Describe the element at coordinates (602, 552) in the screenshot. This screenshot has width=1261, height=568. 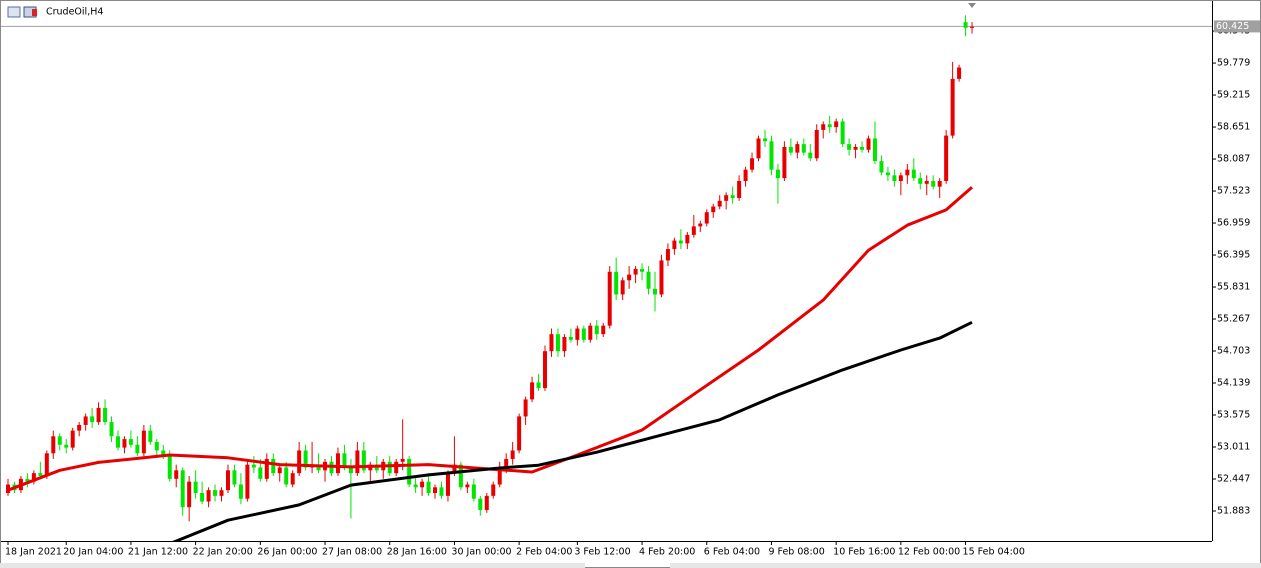
I see `x-tick-label: 3 Feb 12:00` at that location.